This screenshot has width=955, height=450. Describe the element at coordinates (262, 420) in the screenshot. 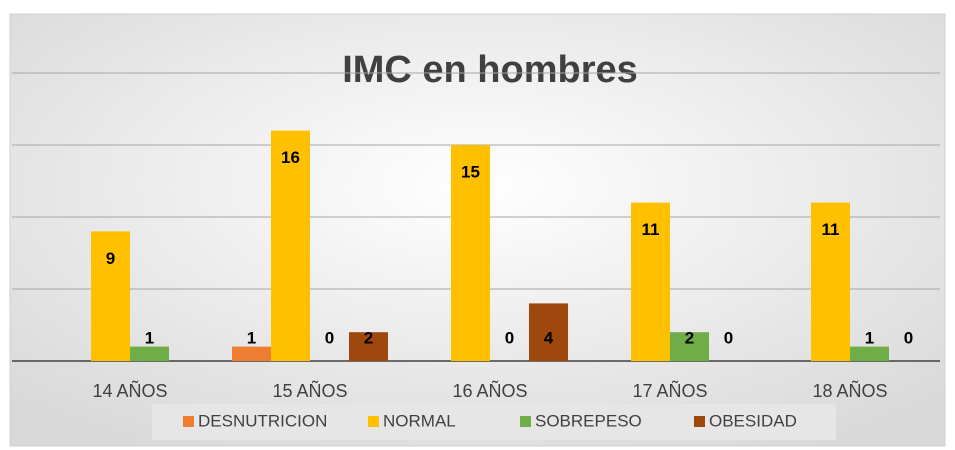

I see `legend-label: DESNUTRICION` at that location.